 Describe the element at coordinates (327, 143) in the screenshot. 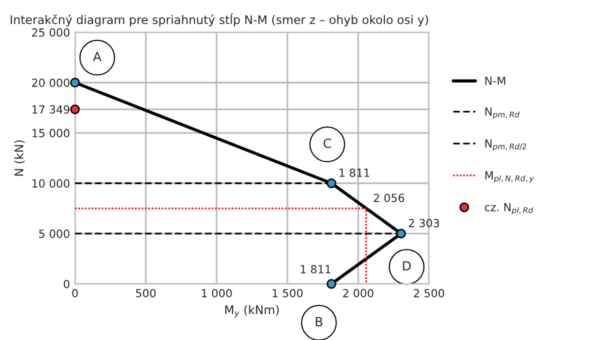

I see `annotation: C` at that location.